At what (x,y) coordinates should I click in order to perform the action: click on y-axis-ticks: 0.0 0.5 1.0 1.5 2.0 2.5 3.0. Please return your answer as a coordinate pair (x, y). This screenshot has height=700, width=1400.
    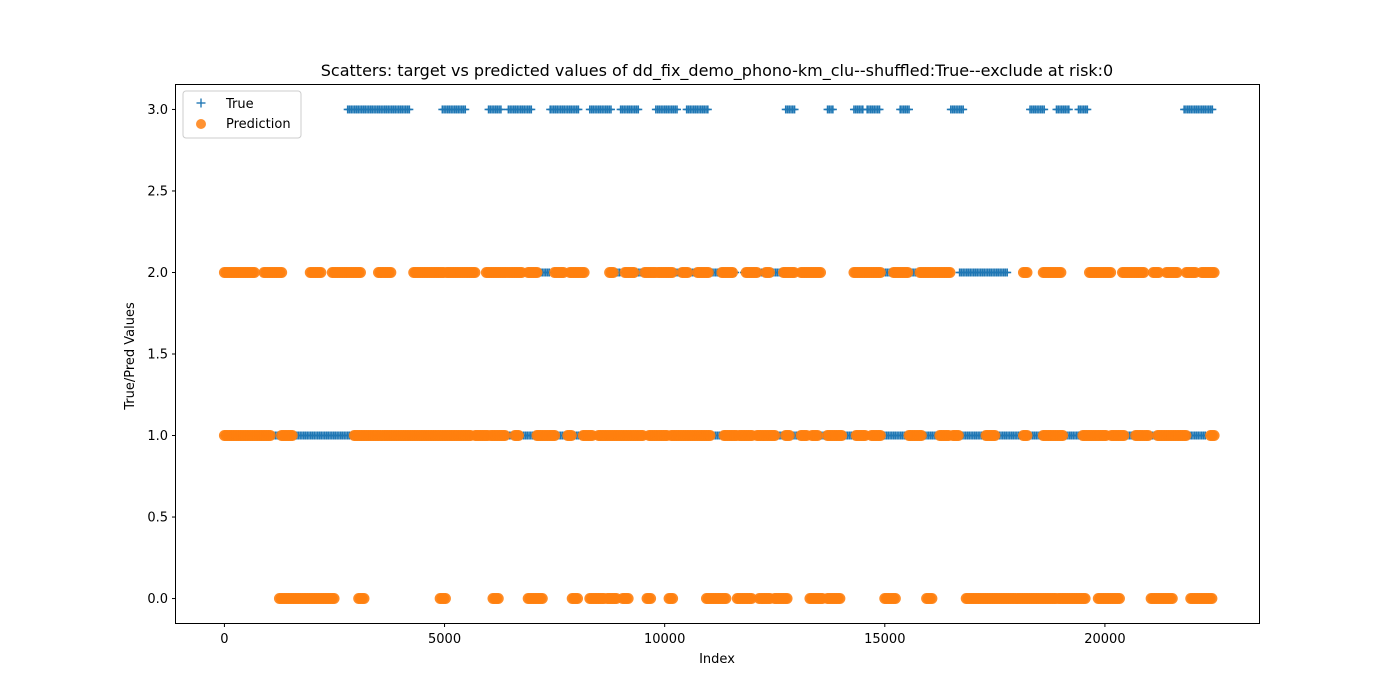
    Looking at the image, I should click on (161, 355).